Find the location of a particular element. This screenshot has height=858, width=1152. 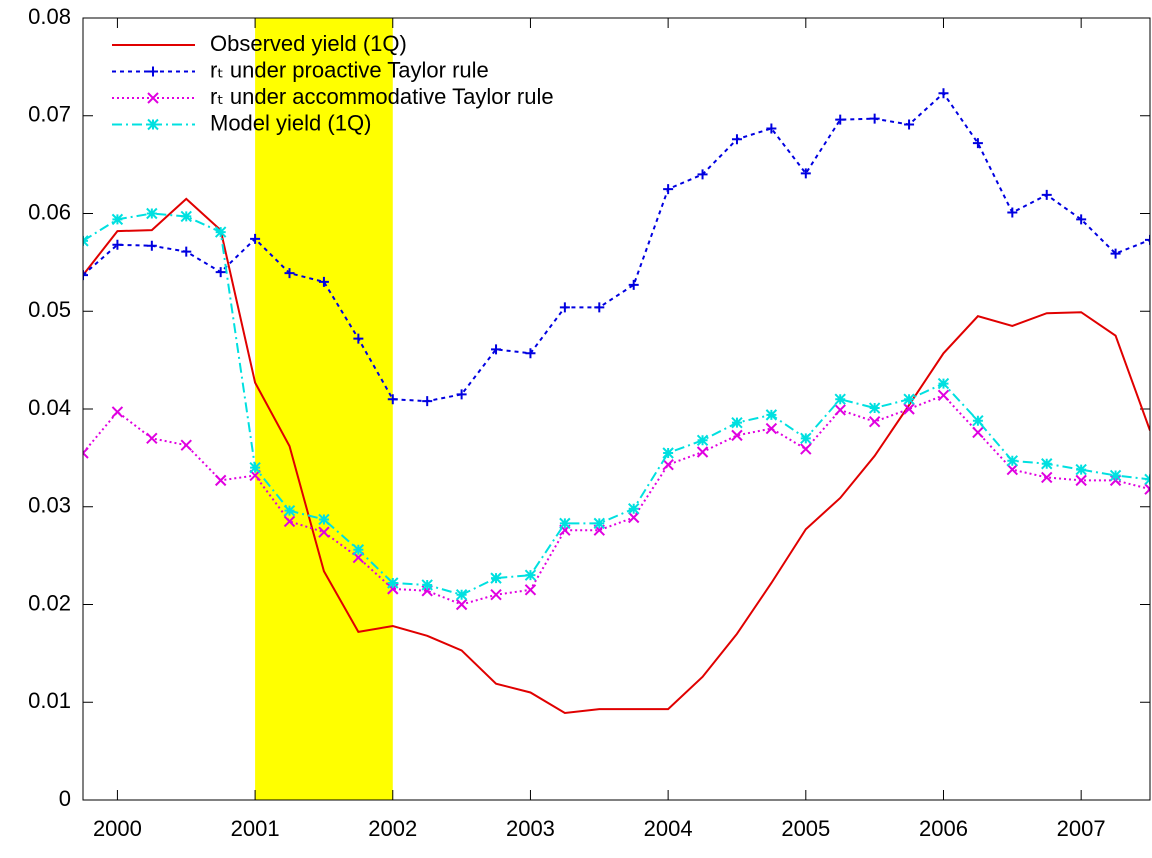

y-tick-label: 0.05 is located at coordinates (49, 309).